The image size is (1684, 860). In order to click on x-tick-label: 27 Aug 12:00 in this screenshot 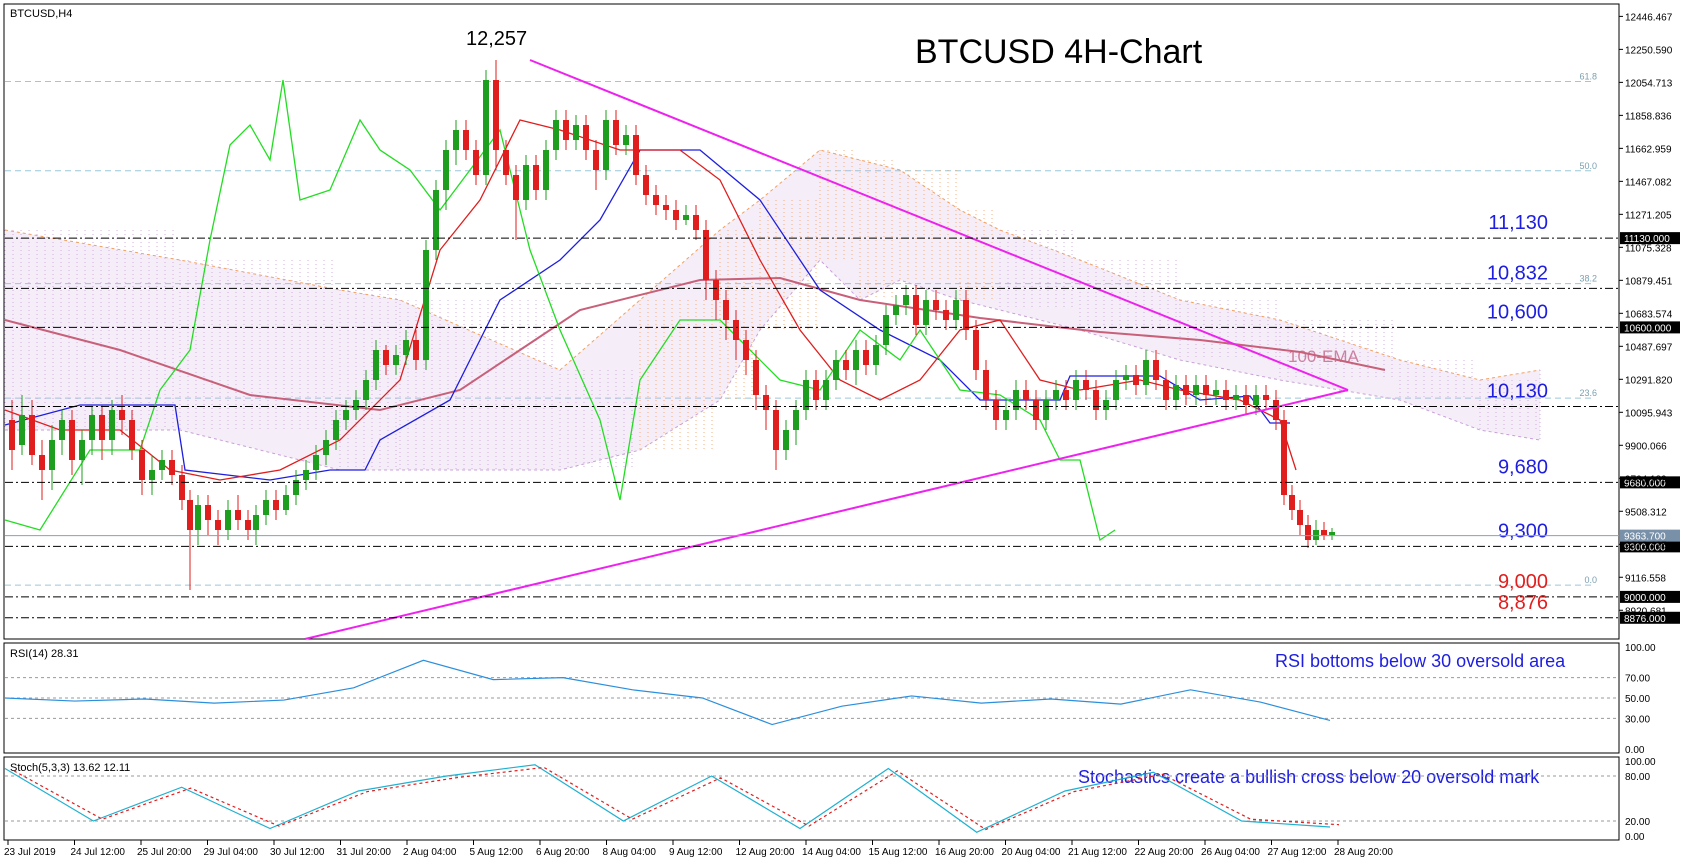, I will do `click(1297, 852)`.